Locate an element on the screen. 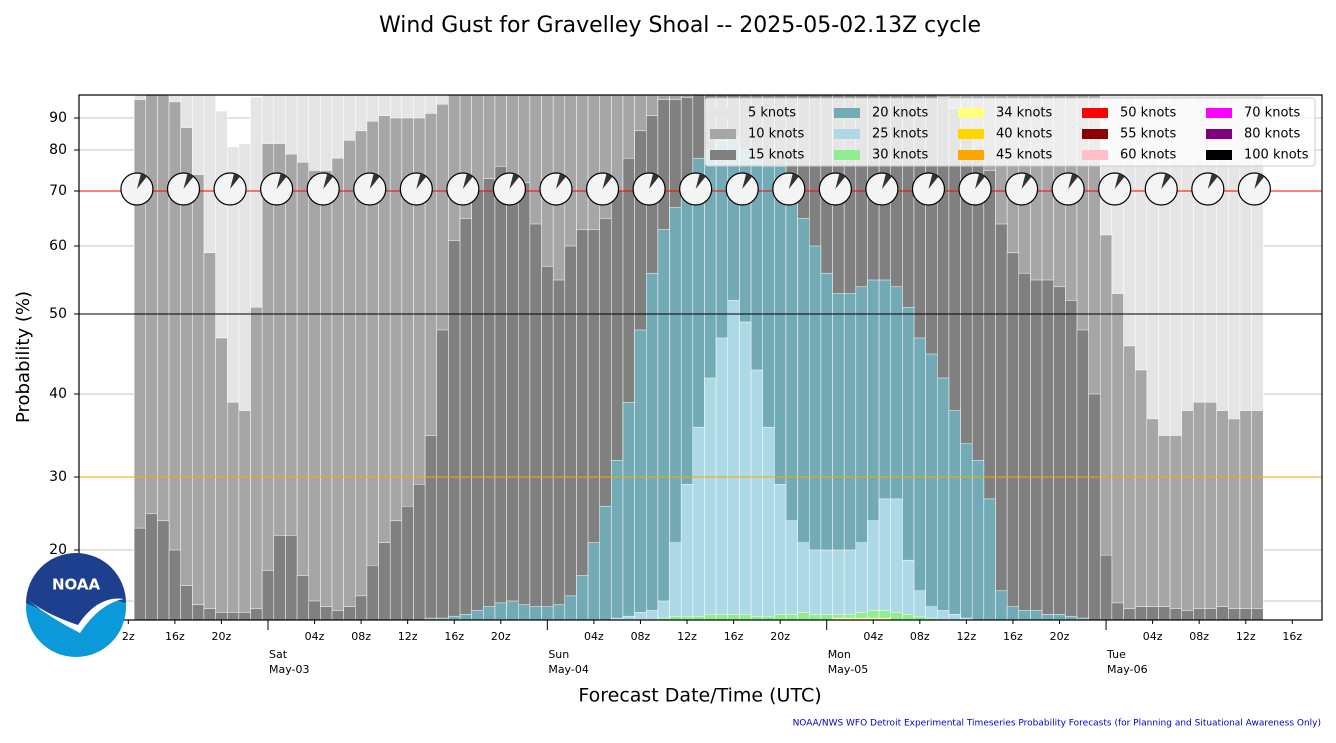  legend-label: 55 knots is located at coordinates (1148, 134).